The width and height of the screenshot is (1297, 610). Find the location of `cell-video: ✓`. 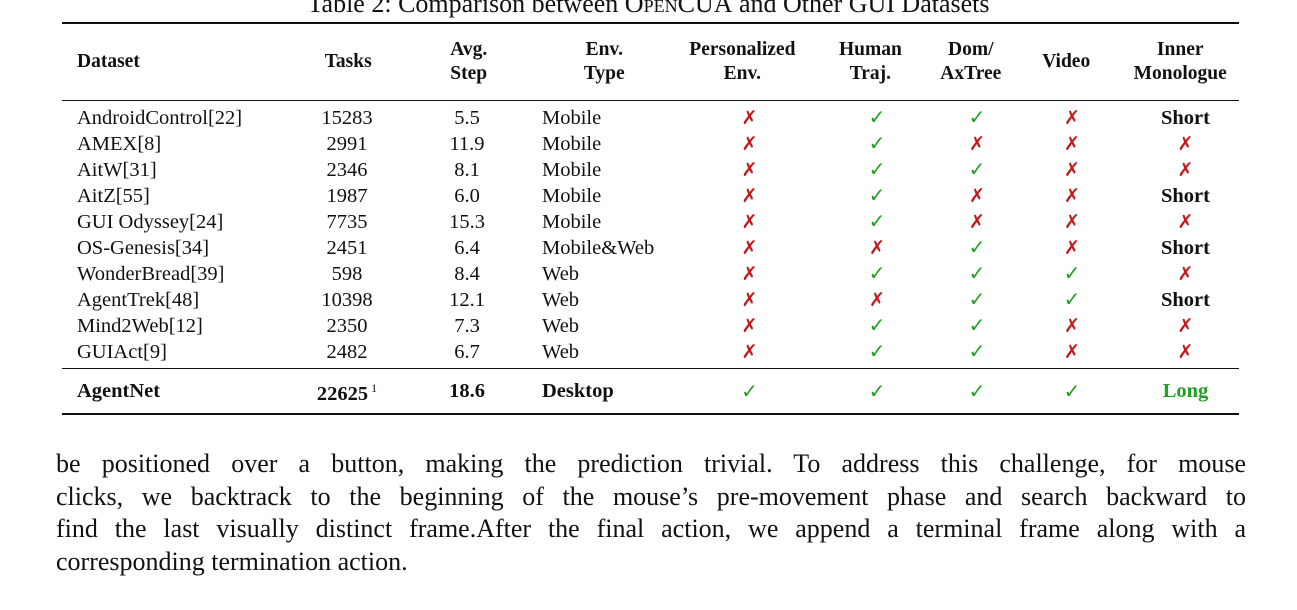

cell-video: ✓ is located at coordinates (1072, 300).